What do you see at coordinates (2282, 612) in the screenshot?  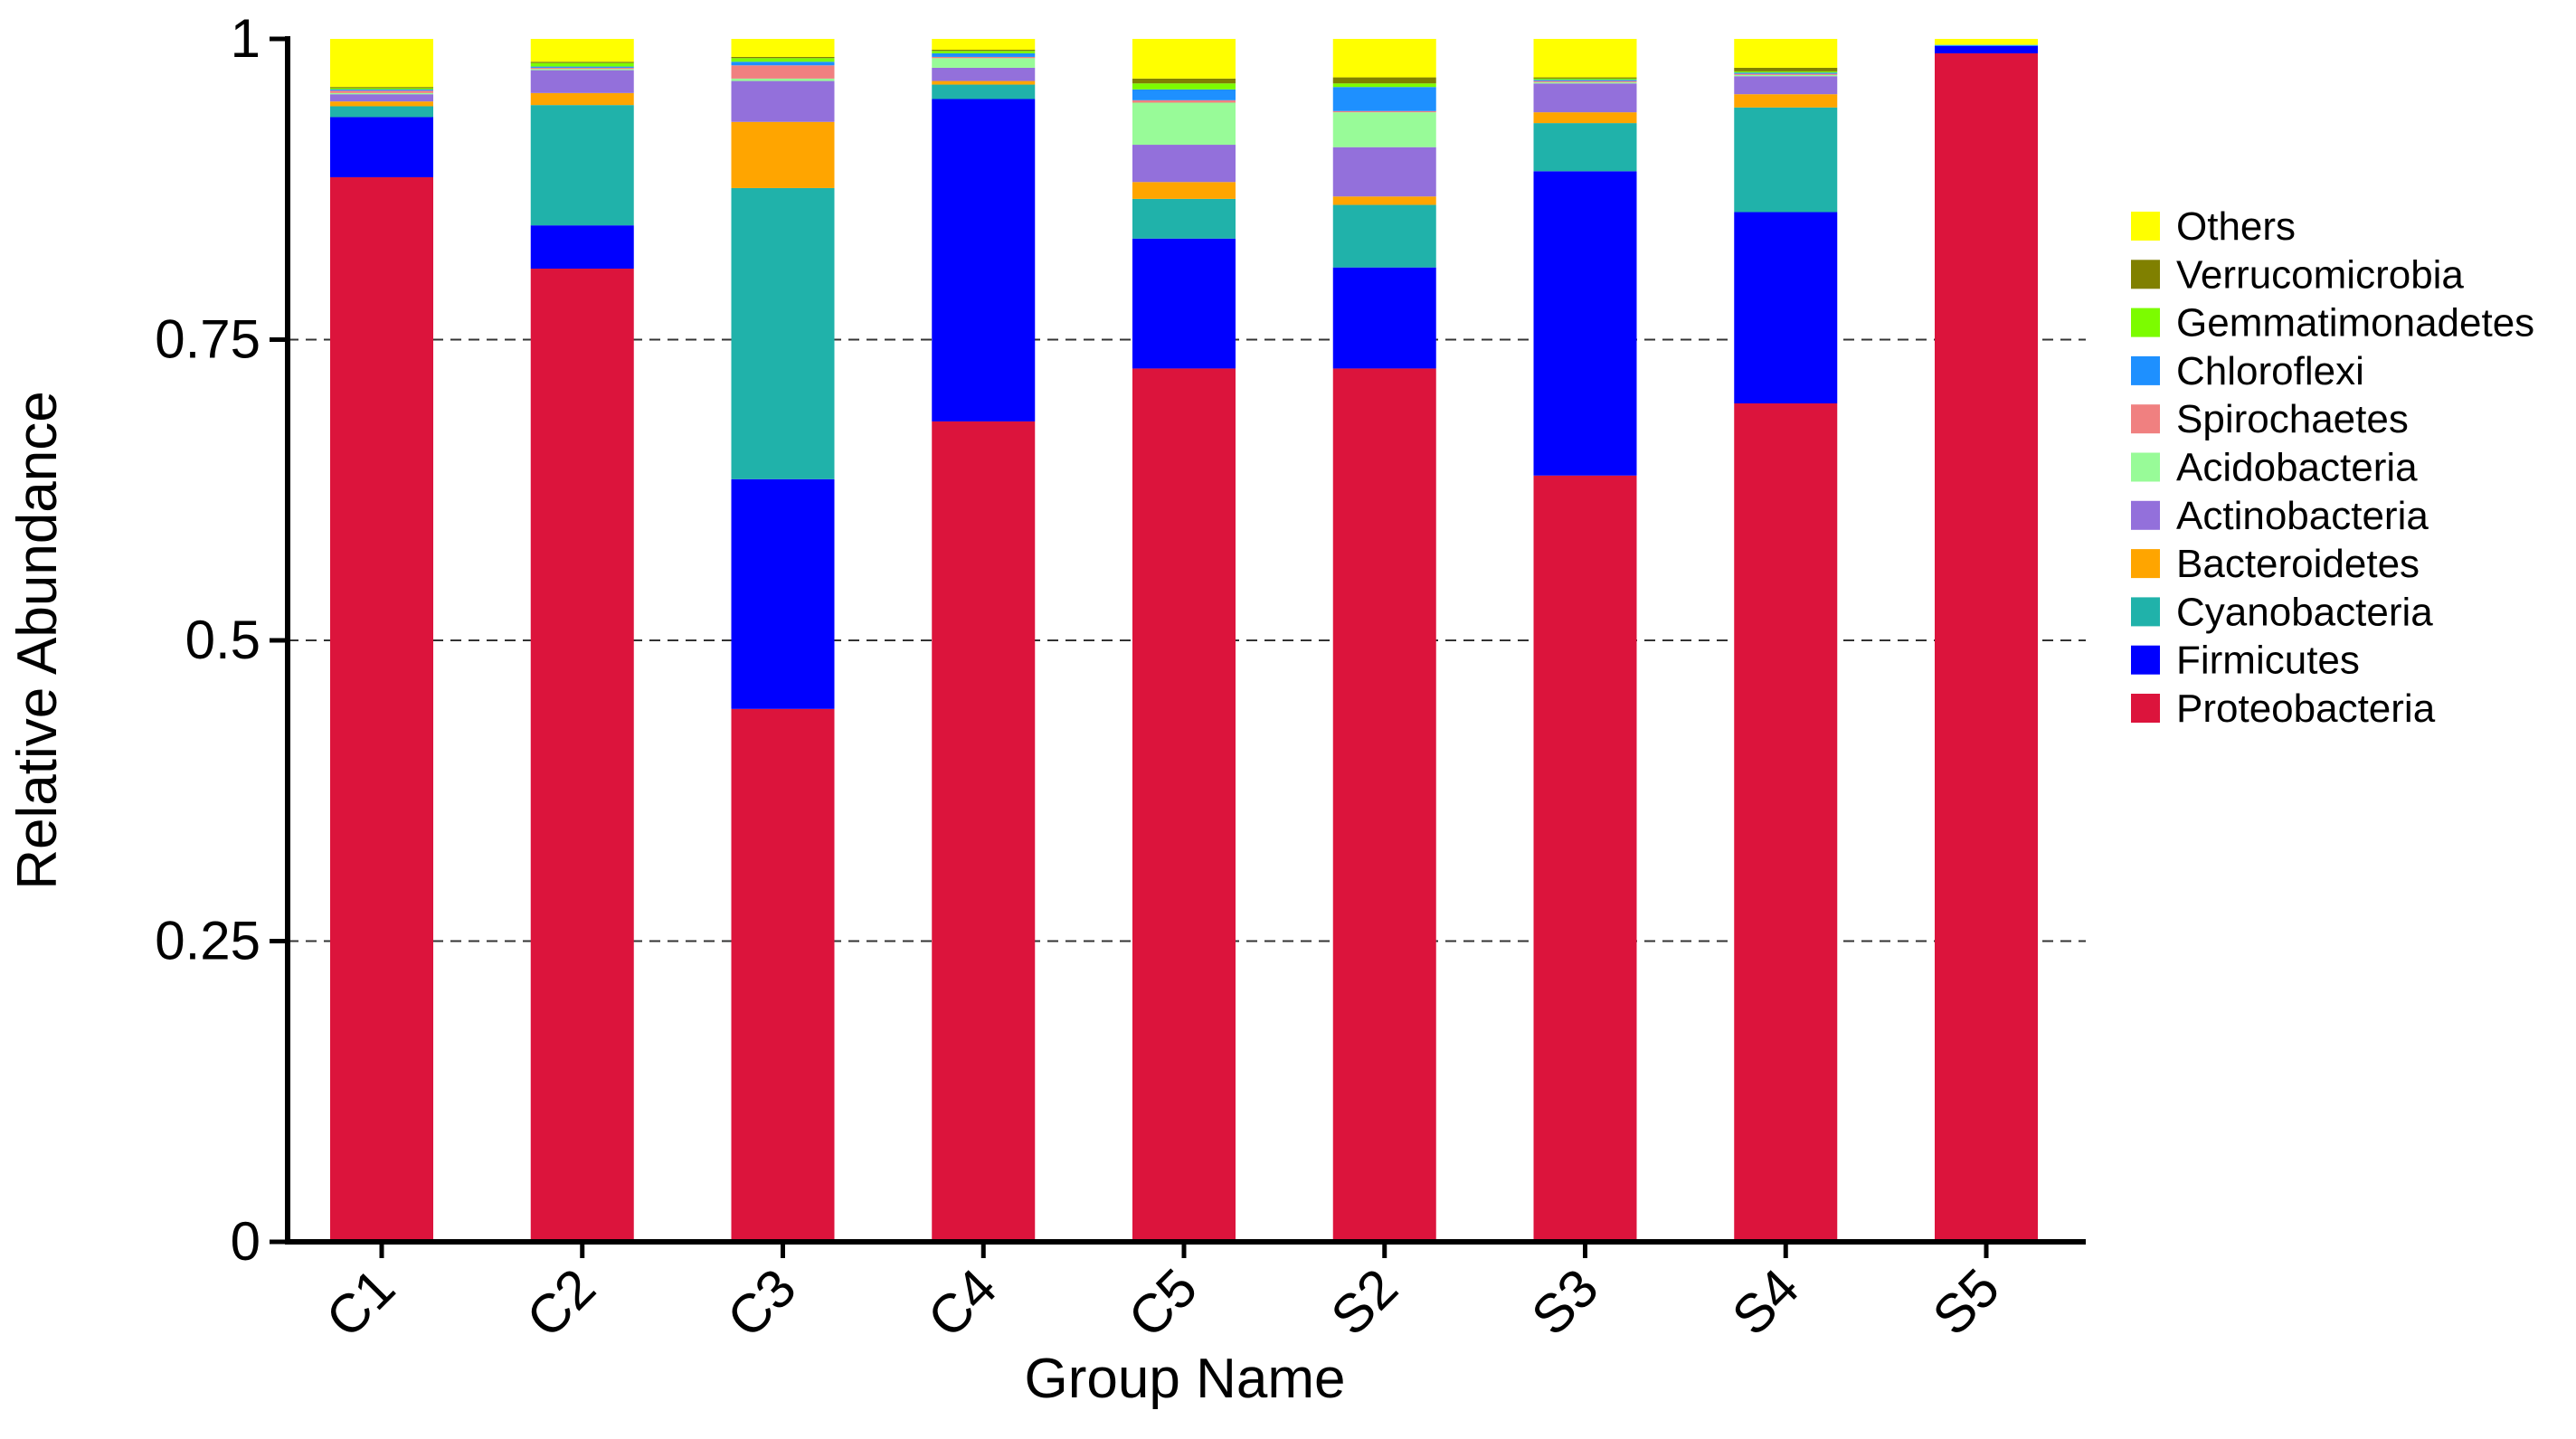 I see `legend-item-cyanobacteria: Cyanobacteria` at bounding box center [2282, 612].